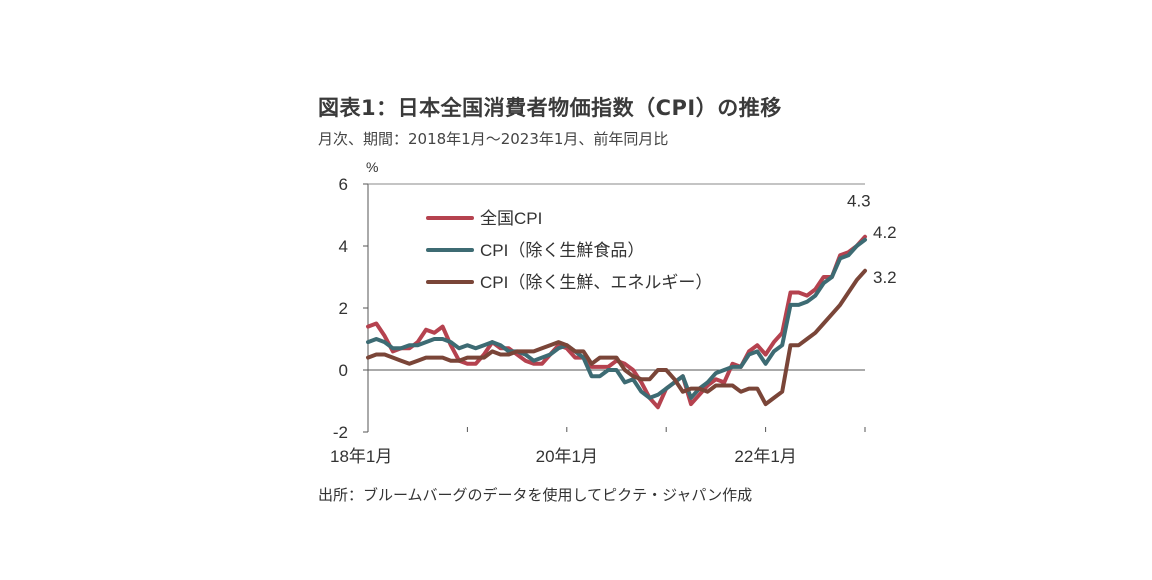 The height and width of the screenshot is (580, 1152). Describe the element at coordinates (343, 246) in the screenshot. I see `y-tick-label: 4` at that location.